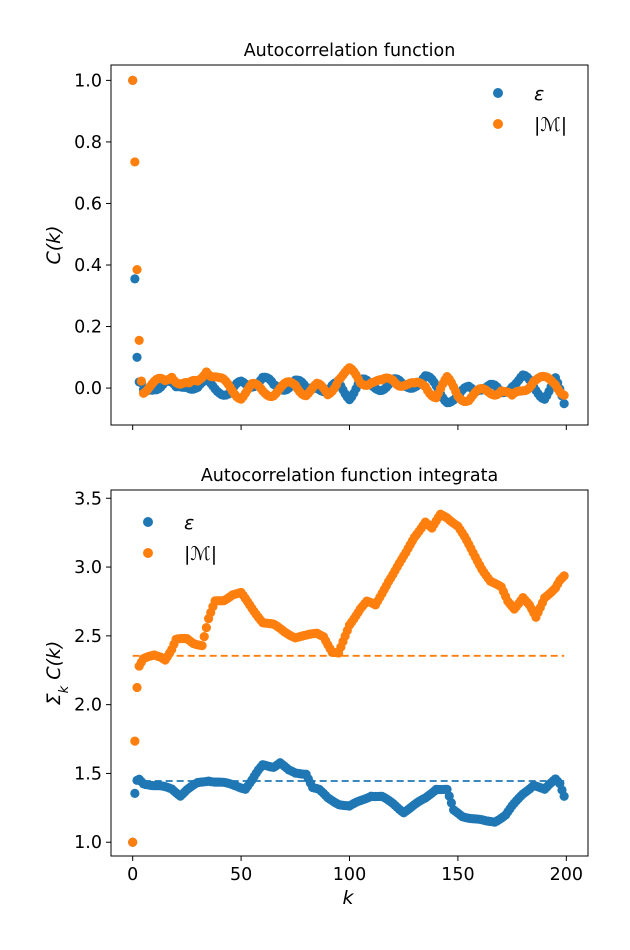  Describe the element at coordinates (57, 673) in the screenshot. I see `y-axis-label: Σk C(k)` at that location.